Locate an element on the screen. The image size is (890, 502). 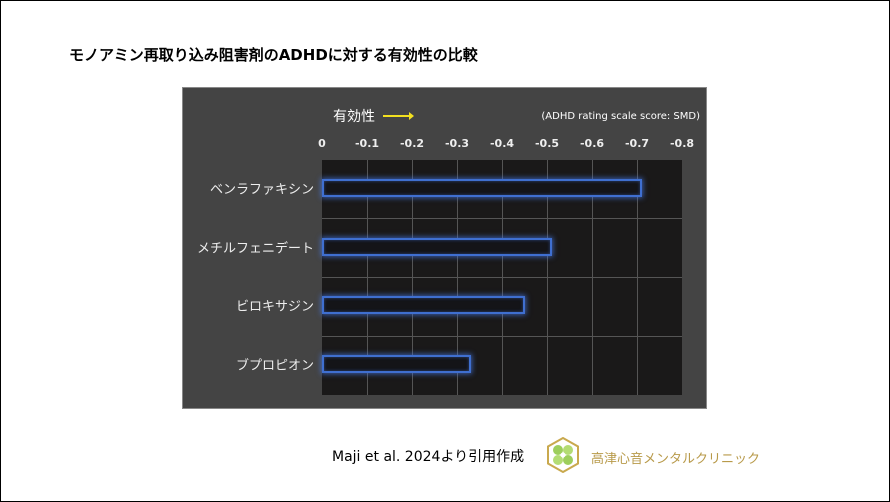
bar-viloxazine is located at coordinates (423, 305).